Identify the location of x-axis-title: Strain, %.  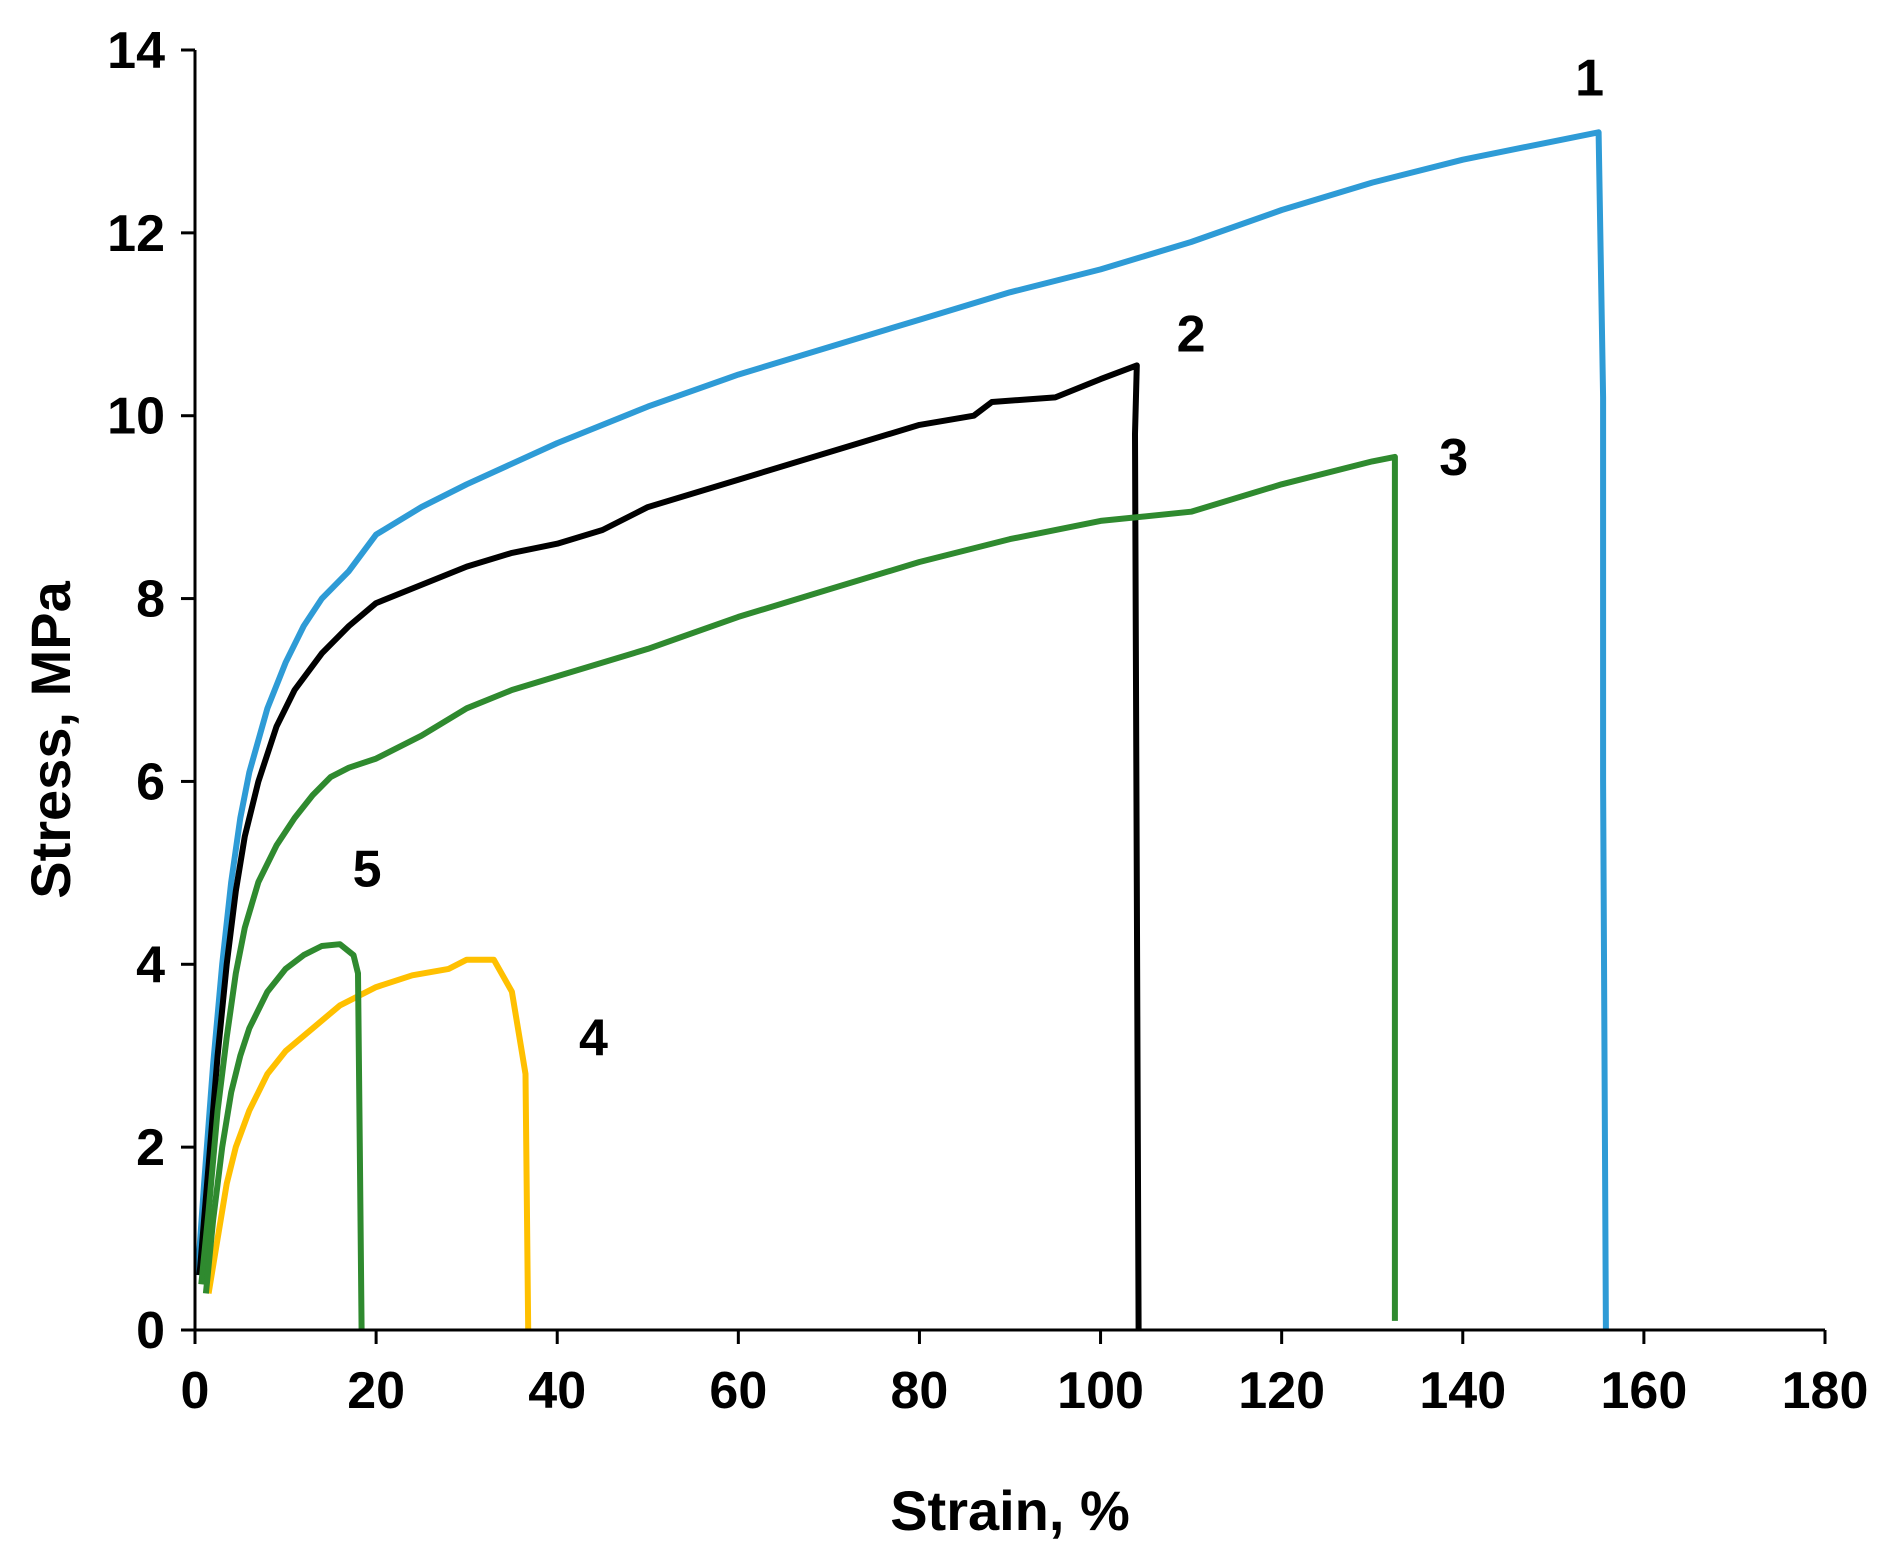
(1010, 1510).